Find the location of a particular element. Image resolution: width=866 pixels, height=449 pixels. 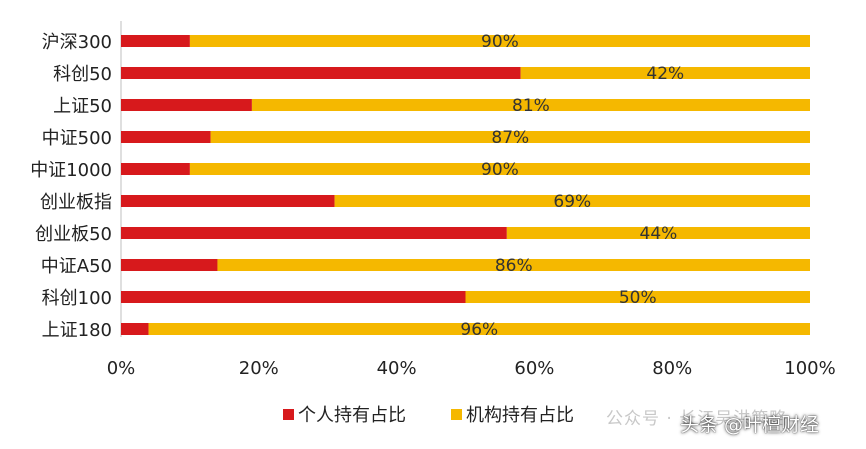

legend-label: 个人持有占比 is located at coordinates (352, 415).